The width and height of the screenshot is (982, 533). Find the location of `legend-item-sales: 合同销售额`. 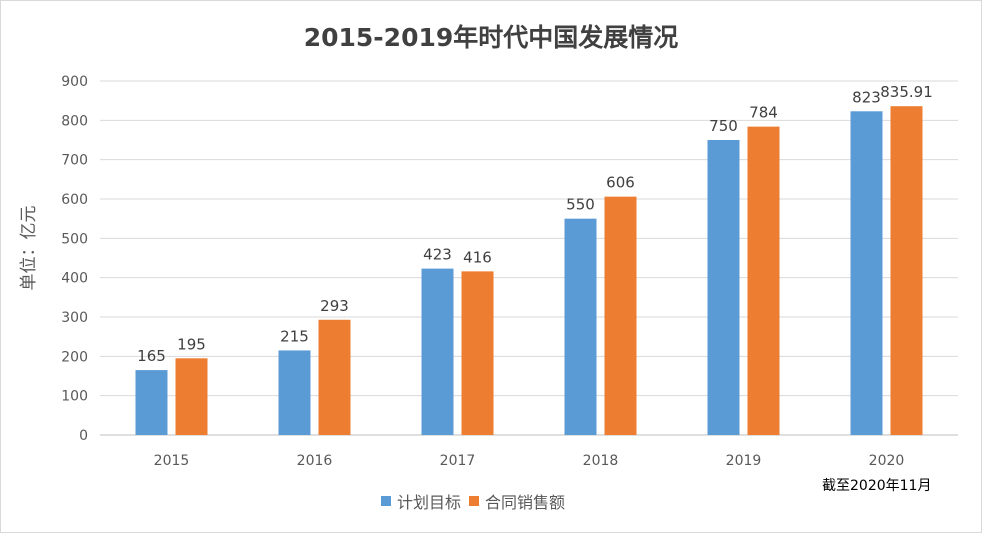

legend-item-sales: 合同销售额 is located at coordinates (517, 501).